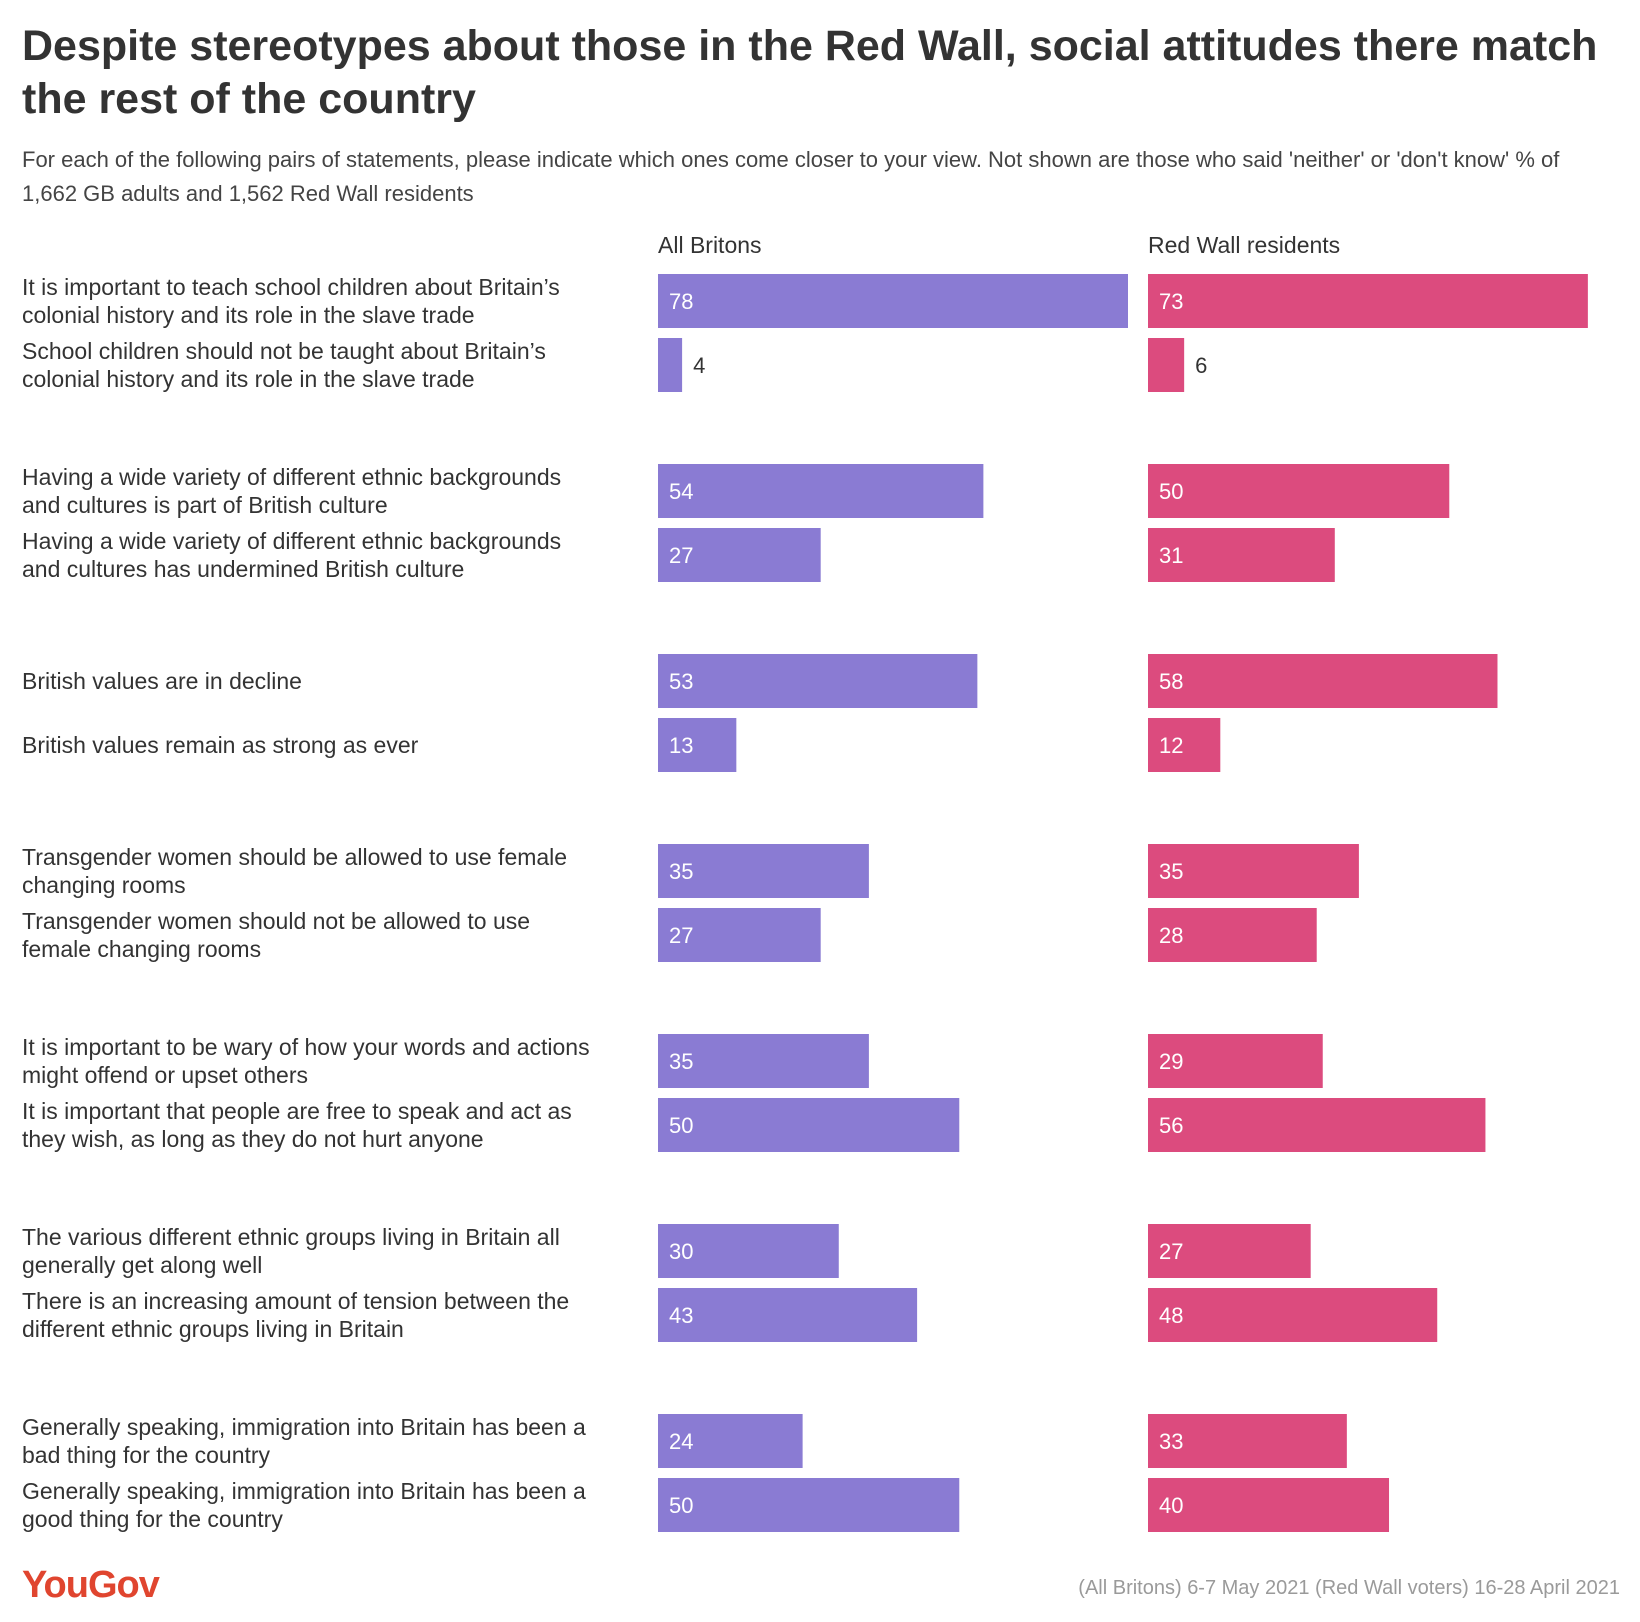 This screenshot has height=1622, width=1640. What do you see at coordinates (681, 745) in the screenshot?
I see `data-label: 13` at bounding box center [681, 745].